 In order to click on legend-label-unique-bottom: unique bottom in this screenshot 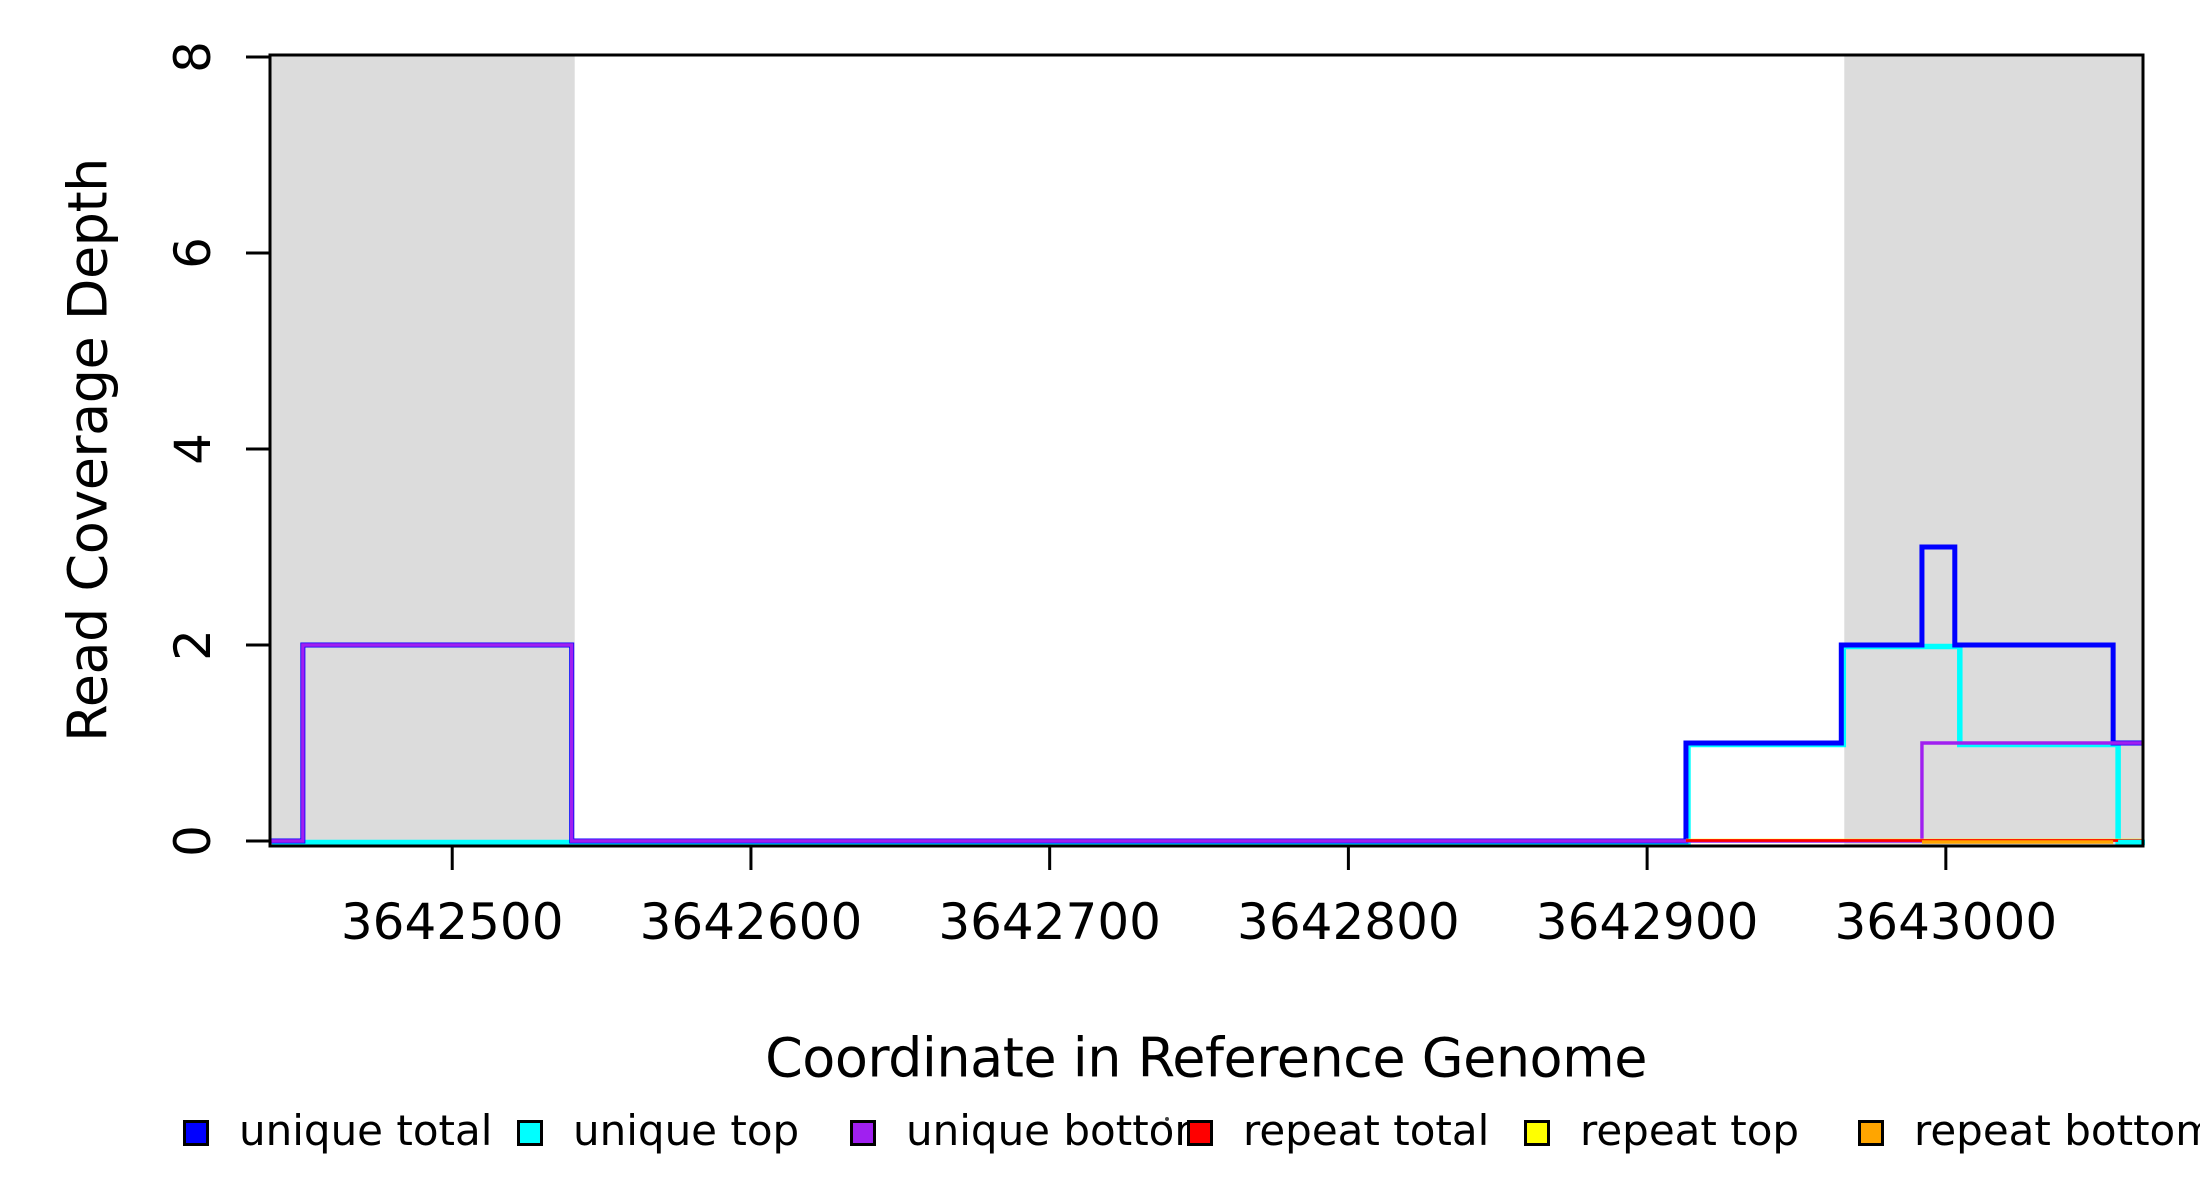, I will do `click(1061, 1131)`.